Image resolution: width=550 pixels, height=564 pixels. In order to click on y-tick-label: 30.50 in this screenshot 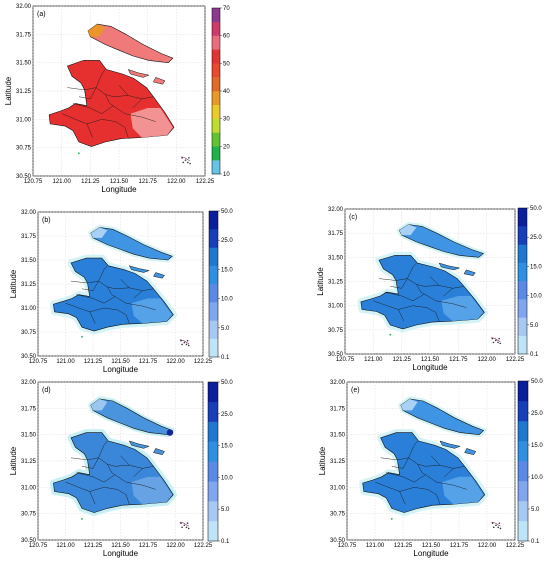, I will do `click(29, 541)`.